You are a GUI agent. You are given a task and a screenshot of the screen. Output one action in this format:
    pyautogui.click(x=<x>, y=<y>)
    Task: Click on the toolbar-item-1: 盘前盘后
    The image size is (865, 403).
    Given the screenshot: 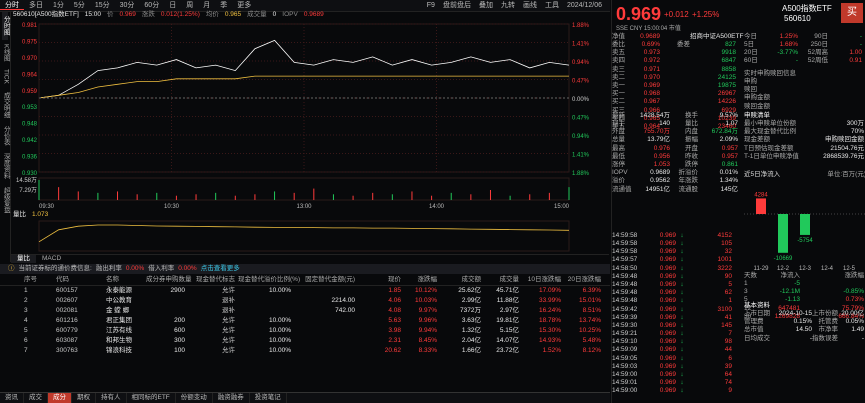 What is the action you would take?
    pyautogui.click(x=456, y=5)
    